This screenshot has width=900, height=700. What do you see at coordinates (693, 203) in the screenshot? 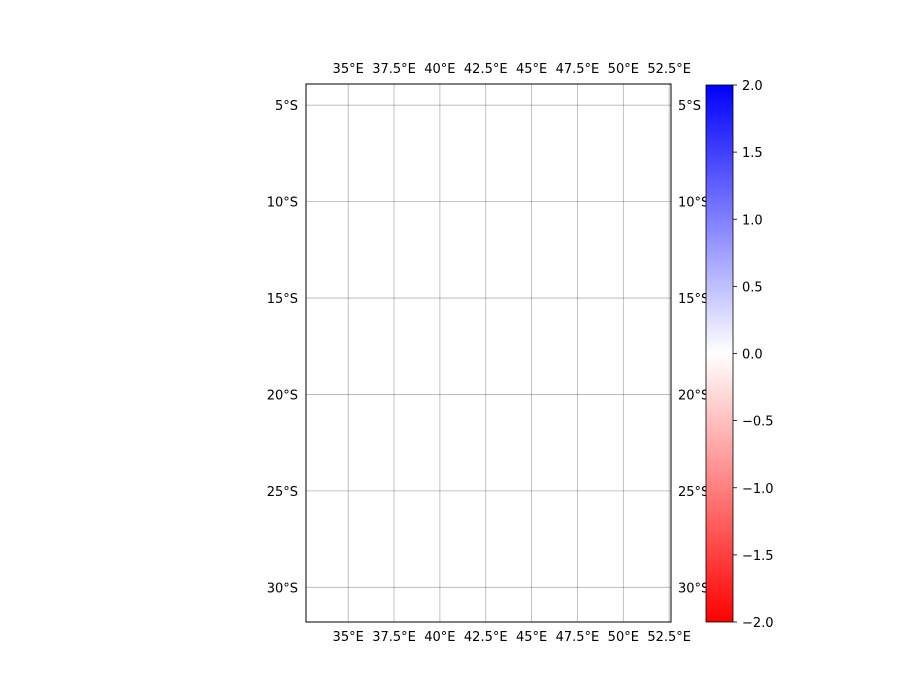
I see `y-tick-label-right: 10°S` at bounding box center [693, 203].